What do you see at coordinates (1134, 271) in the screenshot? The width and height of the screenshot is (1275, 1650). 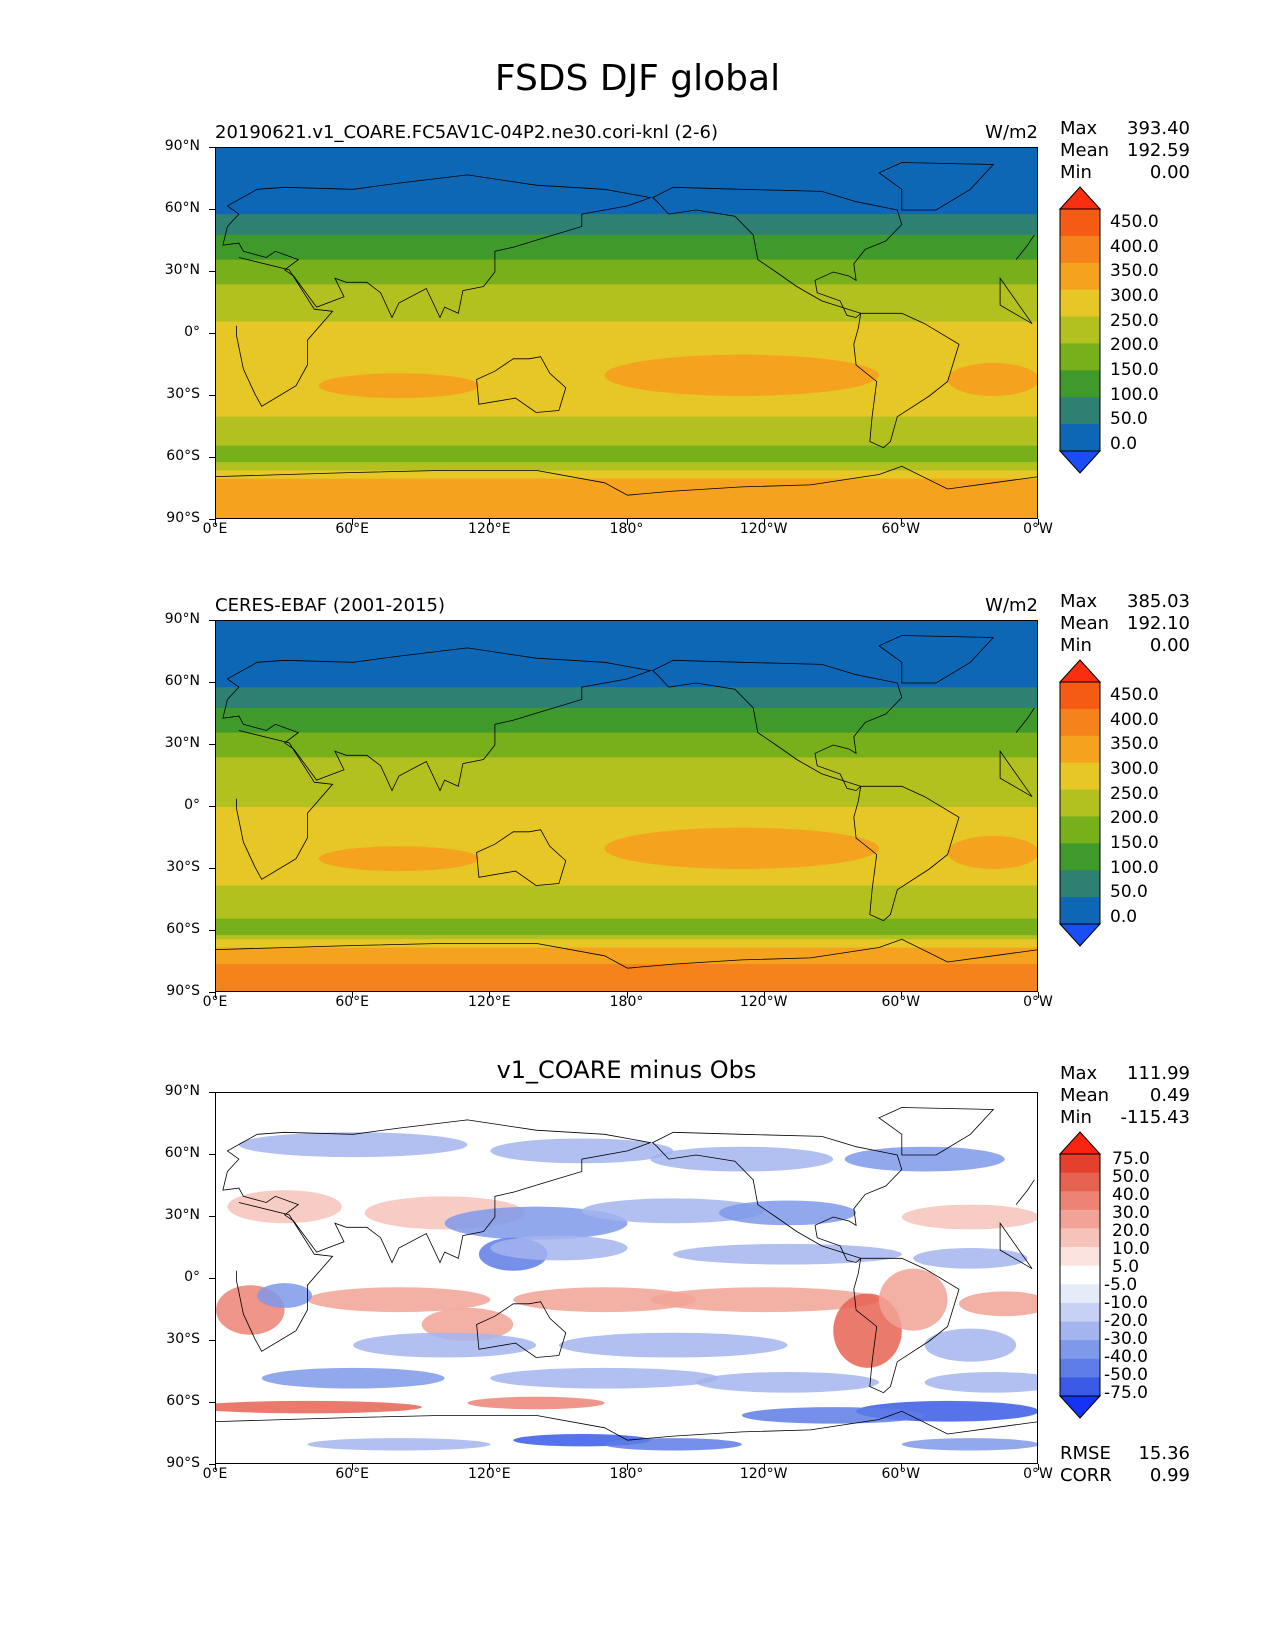 I see `colorbar-label: 350.0` at bounding box center [1134, 271].